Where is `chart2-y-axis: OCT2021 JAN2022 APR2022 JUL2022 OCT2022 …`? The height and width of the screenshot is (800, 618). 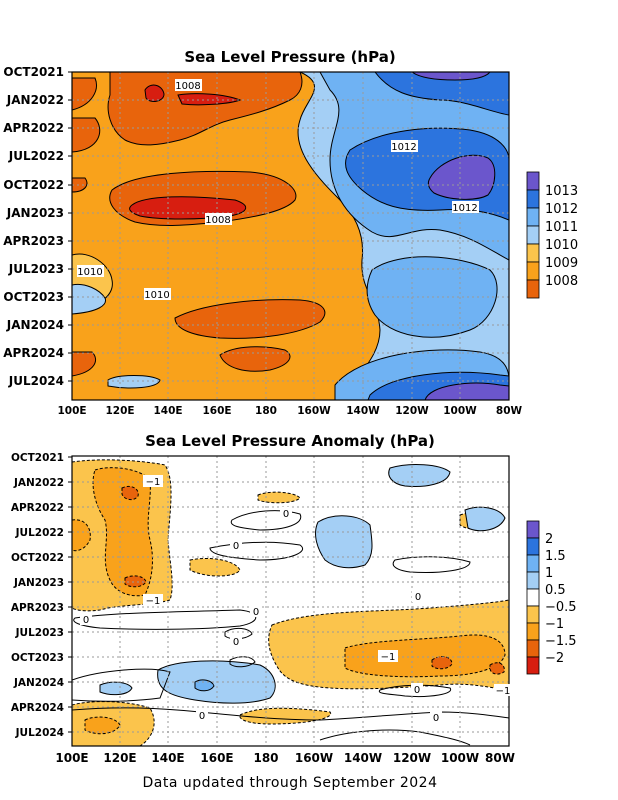
chart2-y-axis: OCT2021 JAN2022 APR2022 JUL2022 OCT2022 … is located at coordinates (41, 595).